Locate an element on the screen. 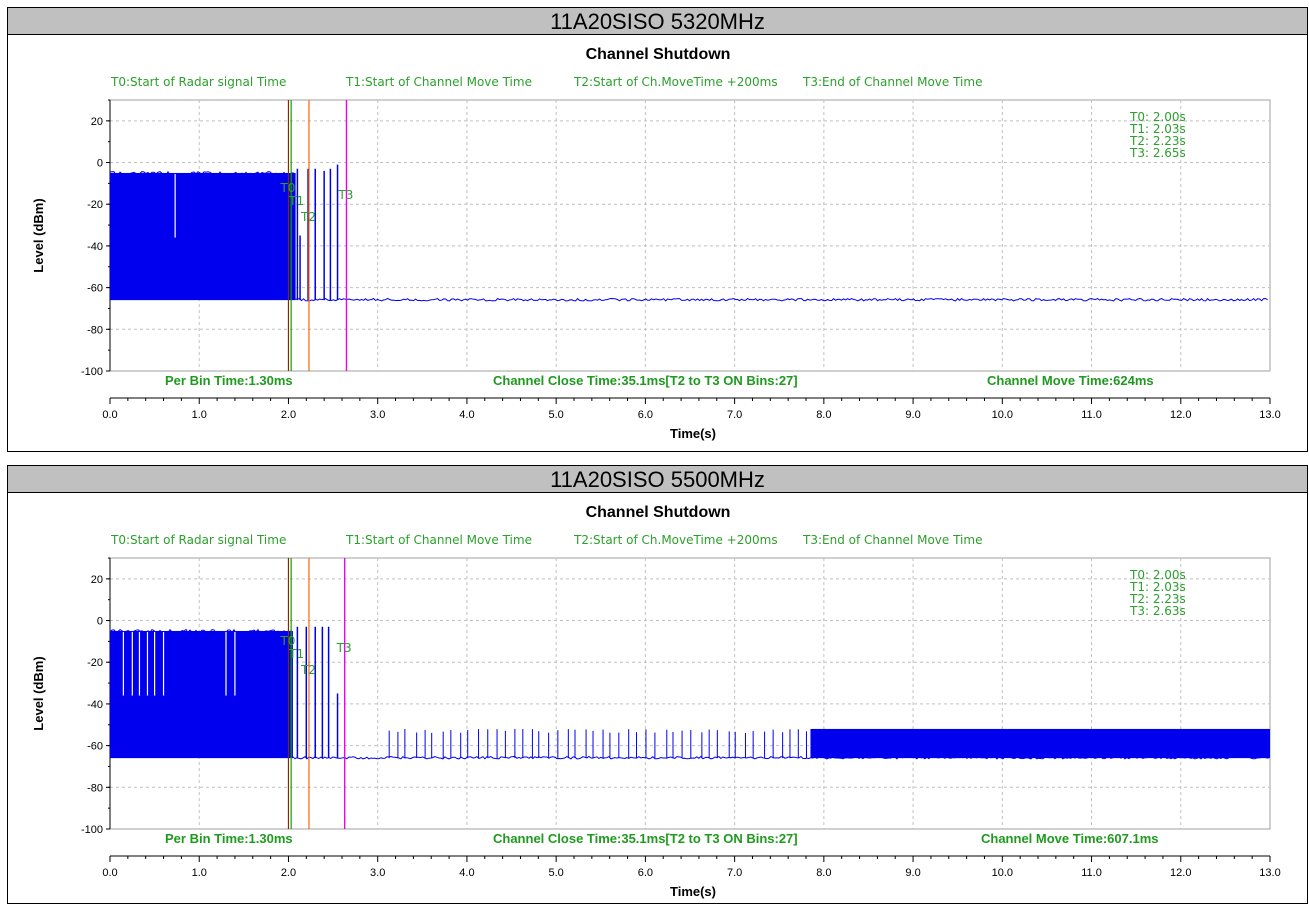  channel-move-time-label: Channel Move Time:624ms is located at coordinates (1070, 380).